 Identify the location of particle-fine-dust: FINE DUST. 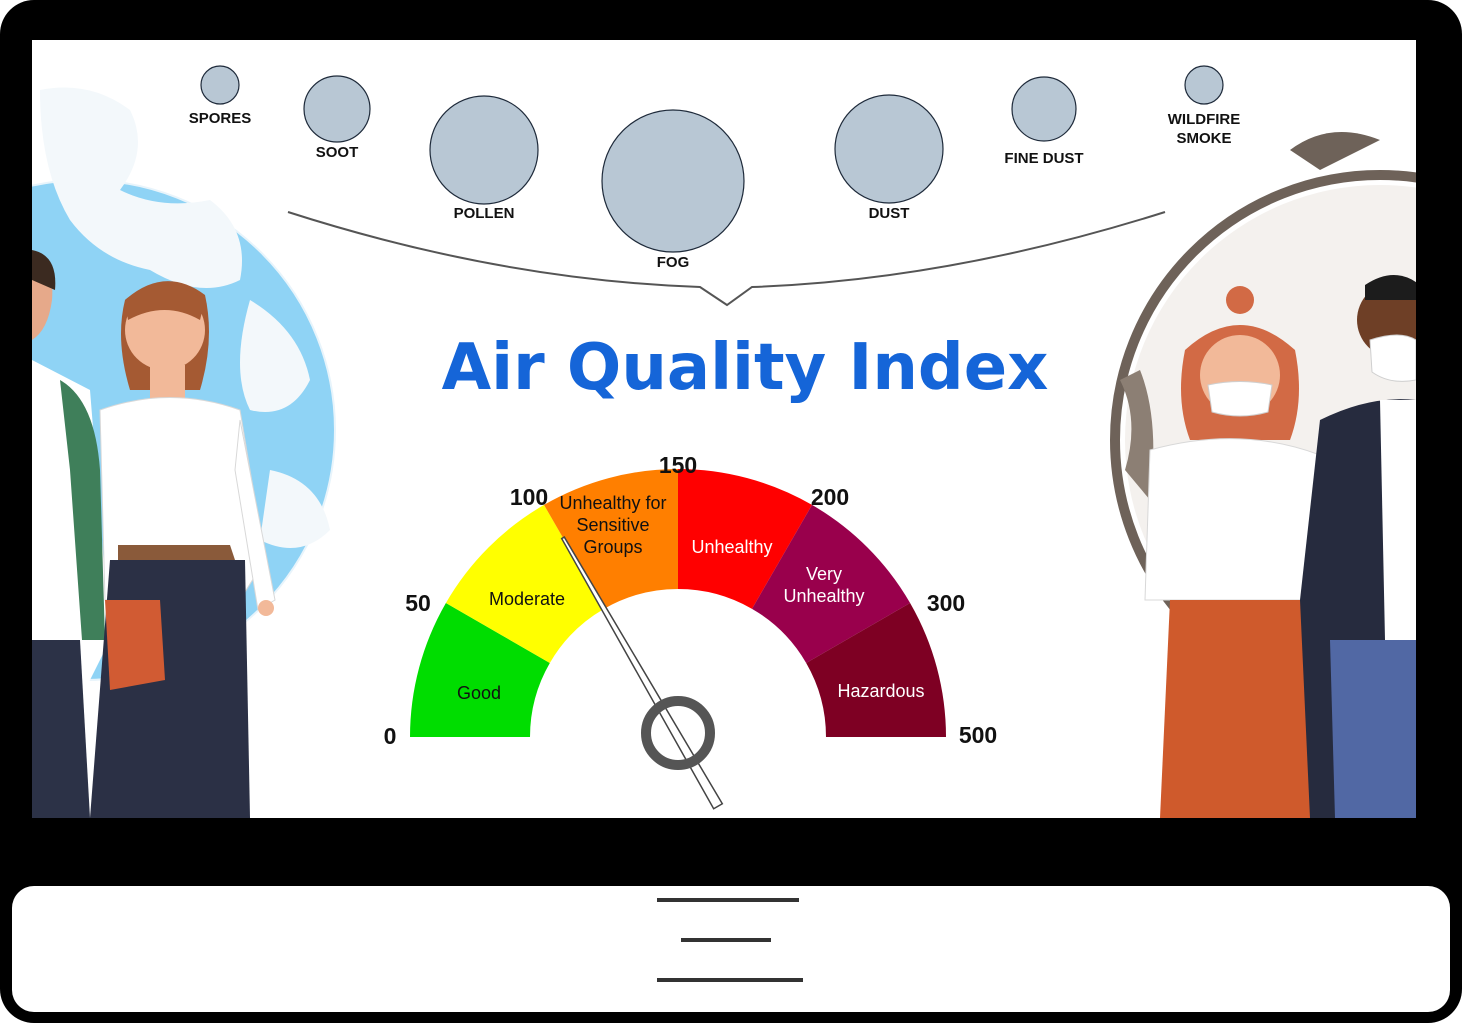
(1044, 121).